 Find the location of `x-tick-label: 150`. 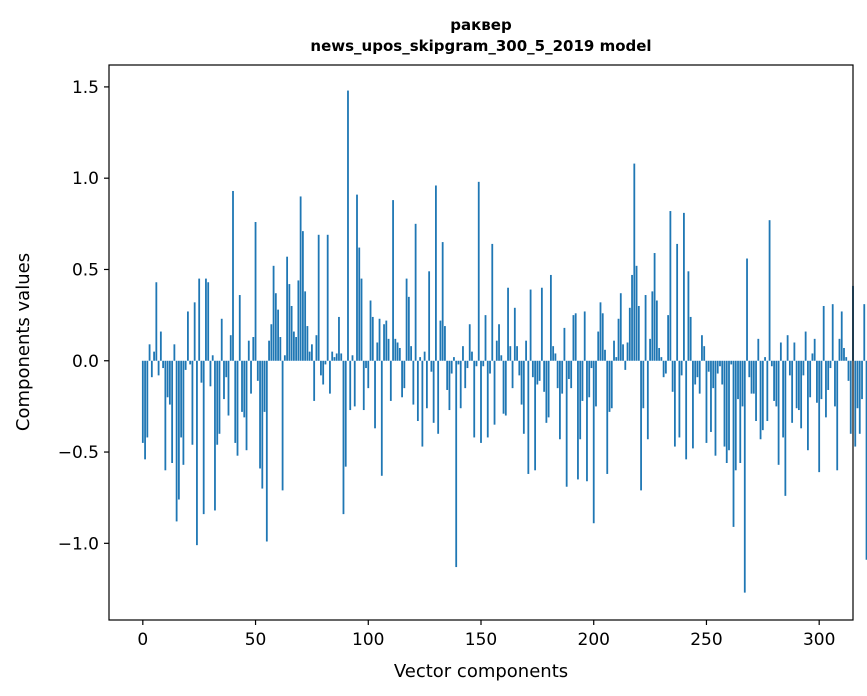

x-tick-label: 150 is located at coordinates (481, 640).